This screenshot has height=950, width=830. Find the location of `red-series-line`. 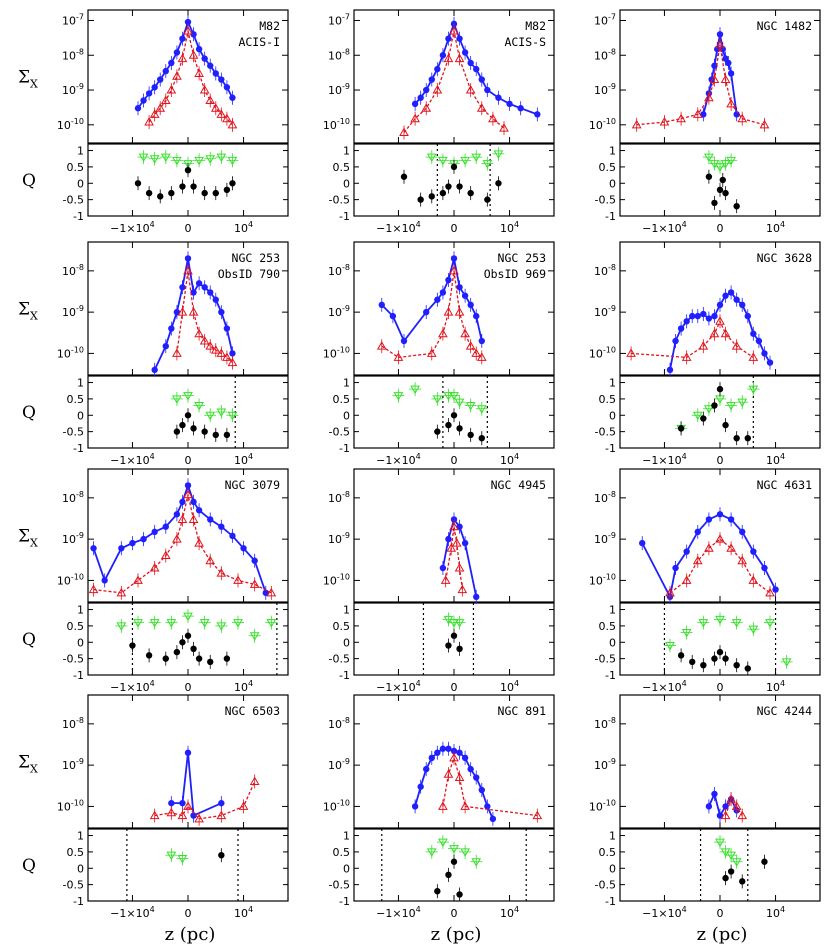

red-series-line is located at coordinates (733, 806).